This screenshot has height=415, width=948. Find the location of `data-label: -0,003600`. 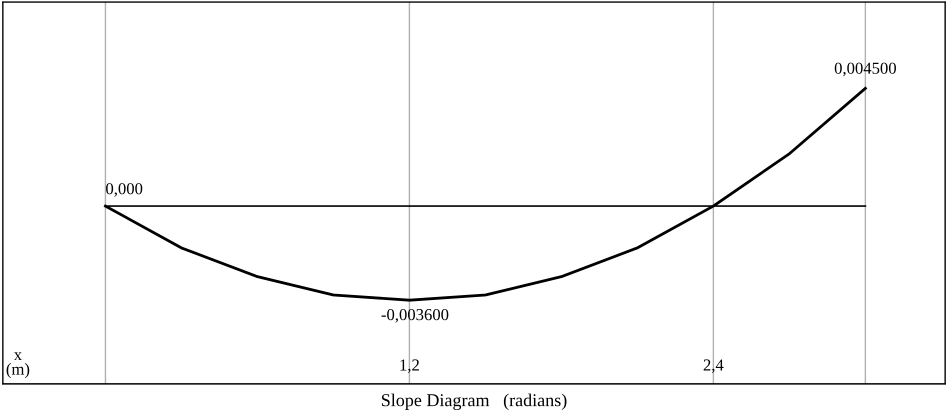

data-label: -0,003600 is located at coordinates (415, 316).